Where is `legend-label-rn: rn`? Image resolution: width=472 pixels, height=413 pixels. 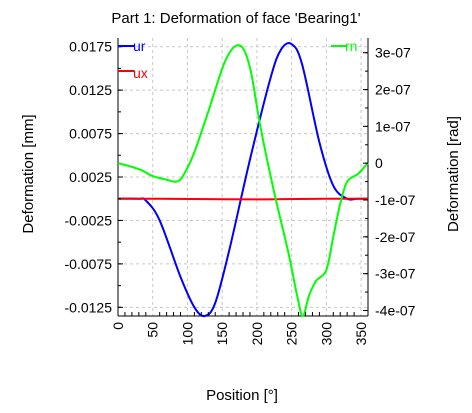 legend-label-rn: rn is located at coordinates (351, 46).